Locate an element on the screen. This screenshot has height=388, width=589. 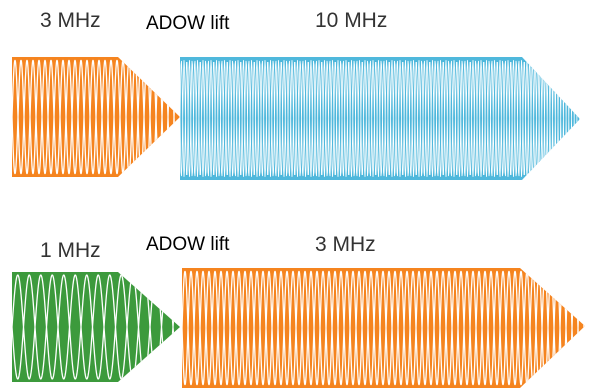
row2-left-arrow is located at coordinates (96, 327).